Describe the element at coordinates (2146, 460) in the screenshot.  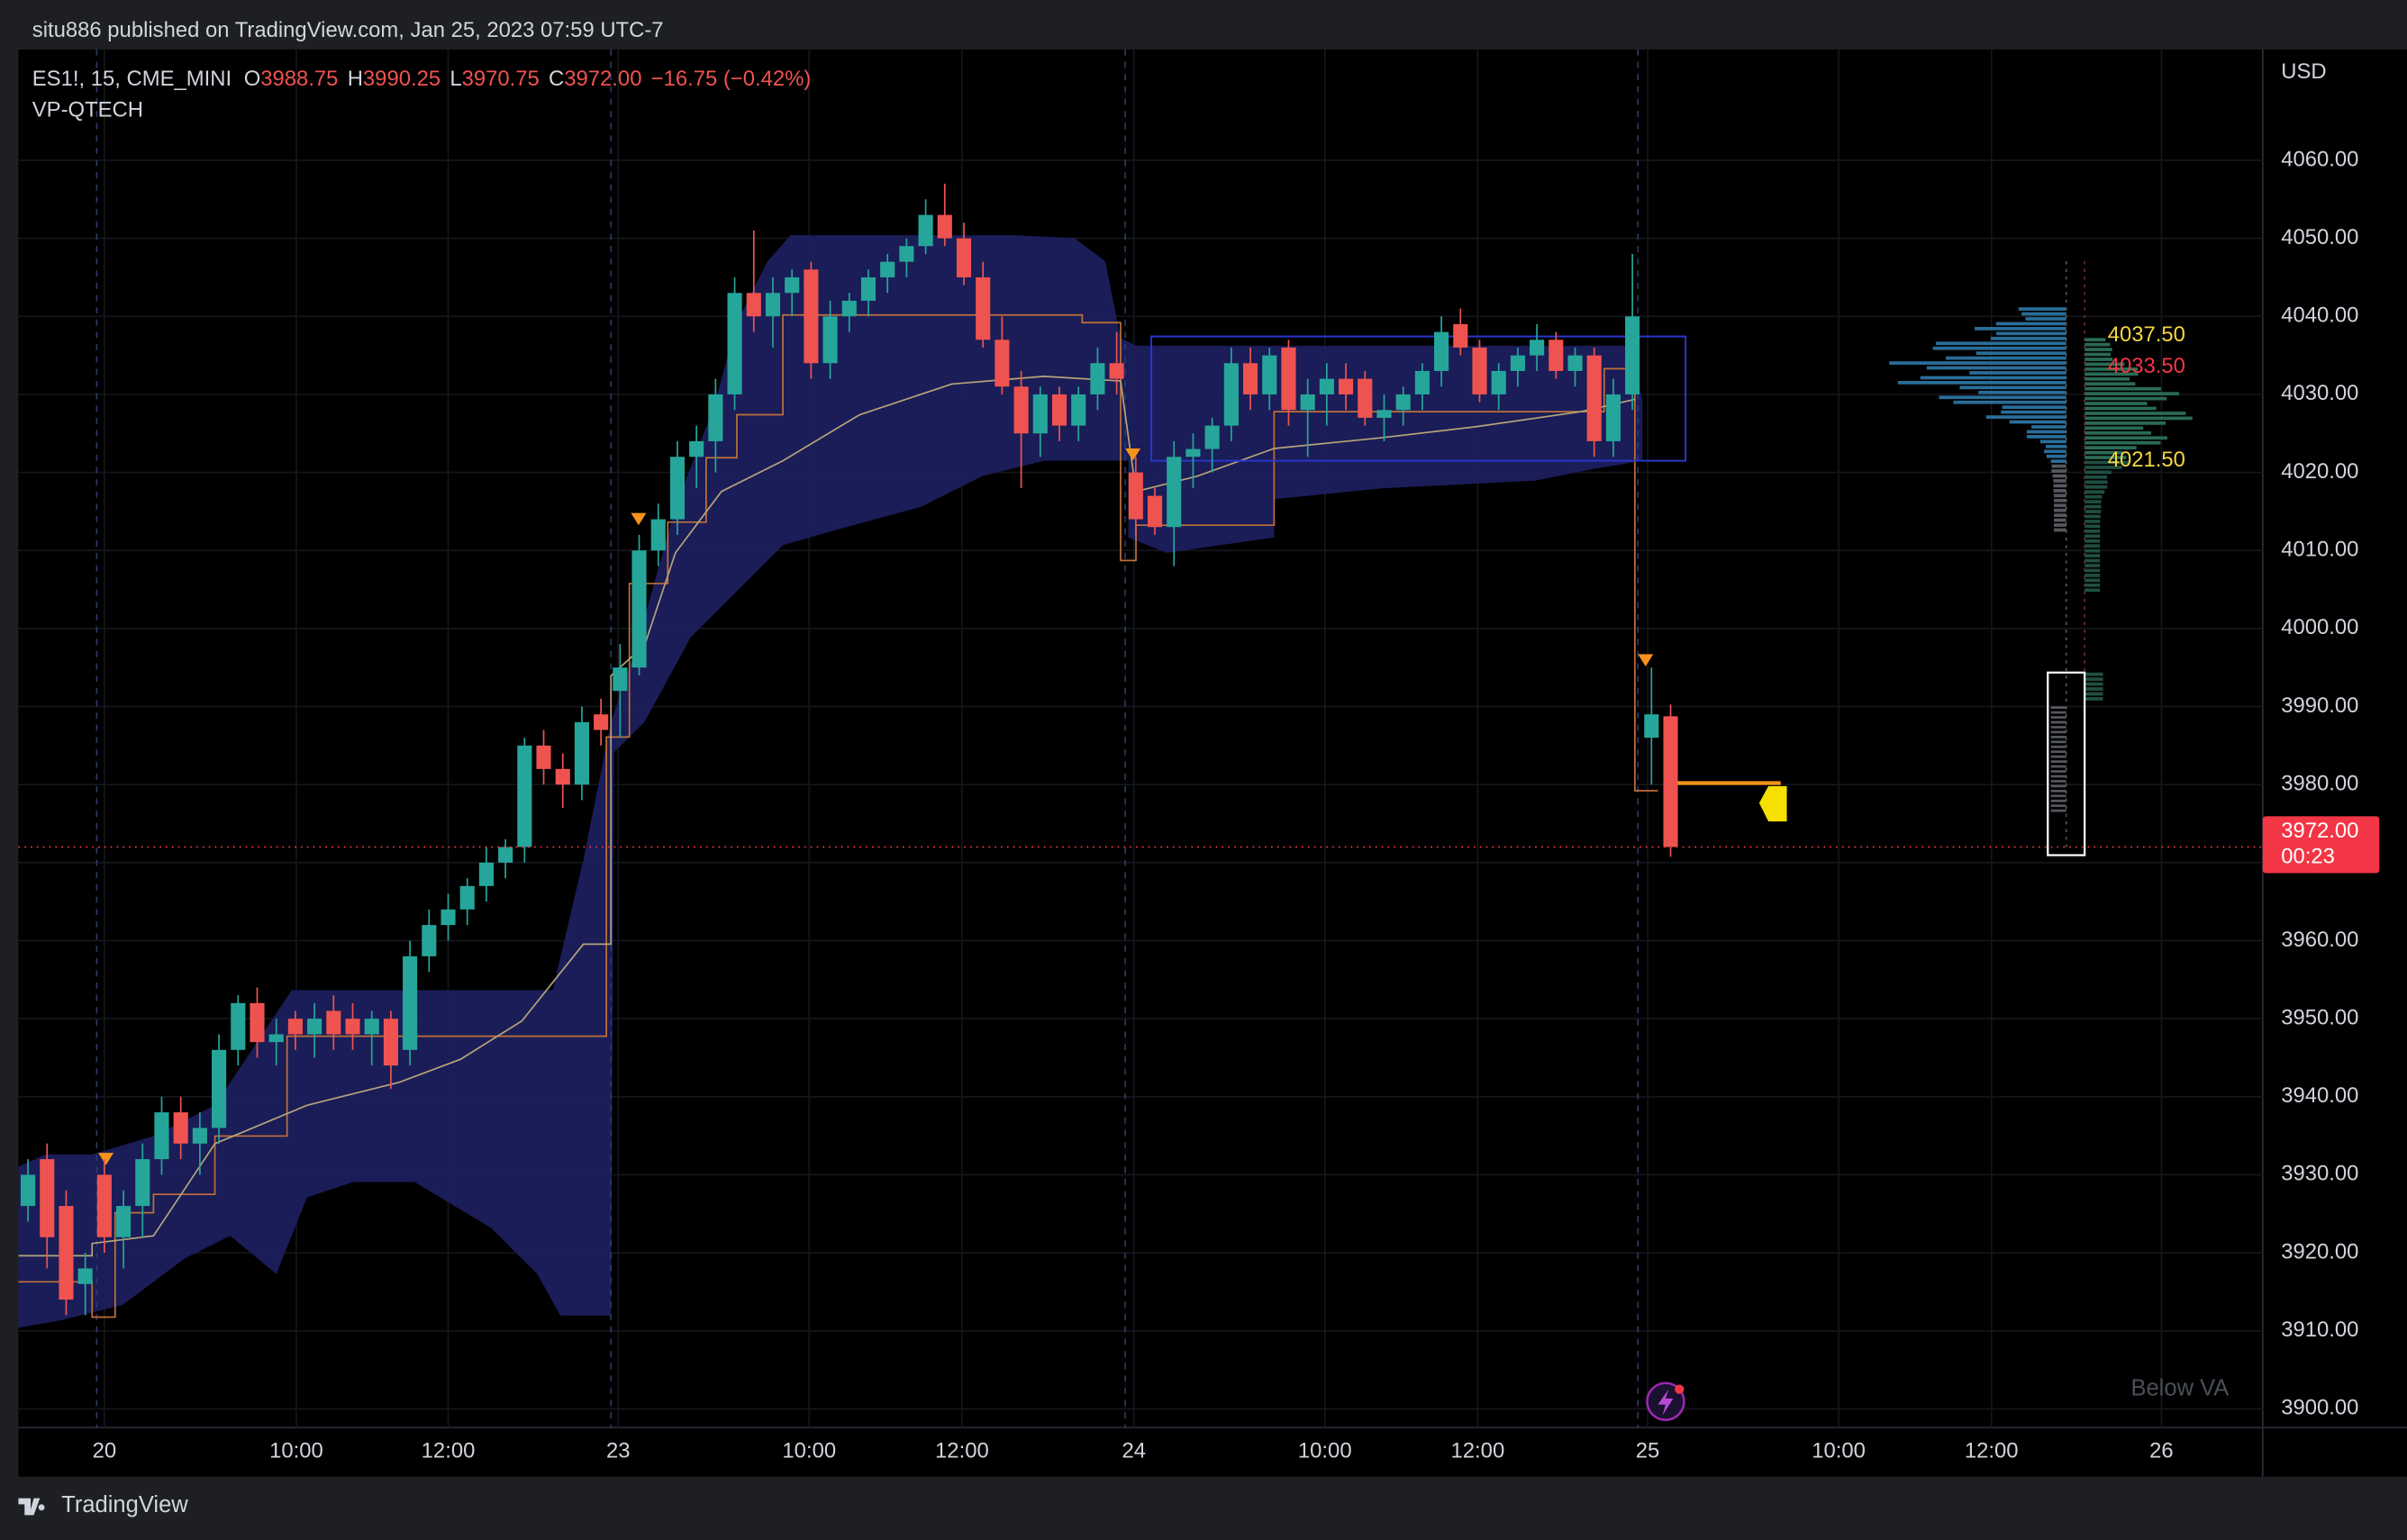
I see `profile-level-label: 4021.50` at that location.